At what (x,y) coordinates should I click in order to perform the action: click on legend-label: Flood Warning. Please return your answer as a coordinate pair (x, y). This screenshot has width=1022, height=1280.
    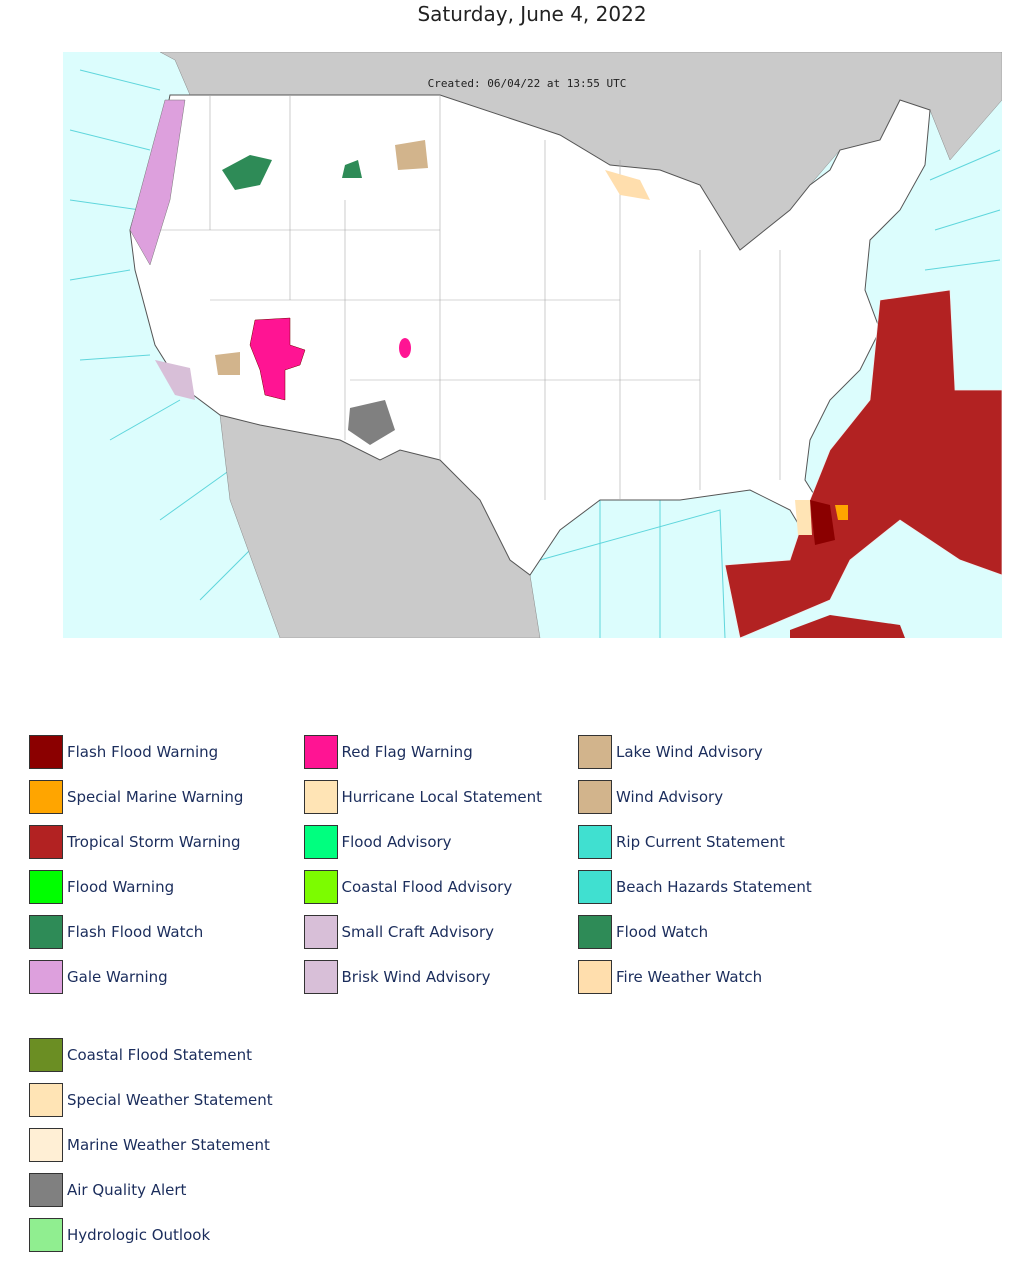
    Looking at the image, I should click on (121, 887).